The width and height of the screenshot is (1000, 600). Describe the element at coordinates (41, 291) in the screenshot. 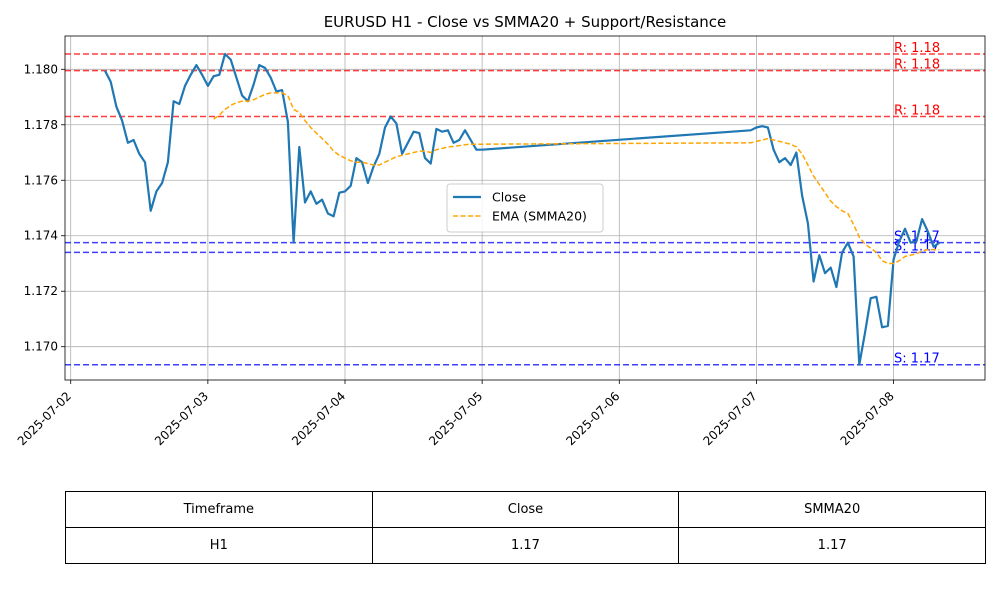

I see `y-tick-label: 1.172` at that location.